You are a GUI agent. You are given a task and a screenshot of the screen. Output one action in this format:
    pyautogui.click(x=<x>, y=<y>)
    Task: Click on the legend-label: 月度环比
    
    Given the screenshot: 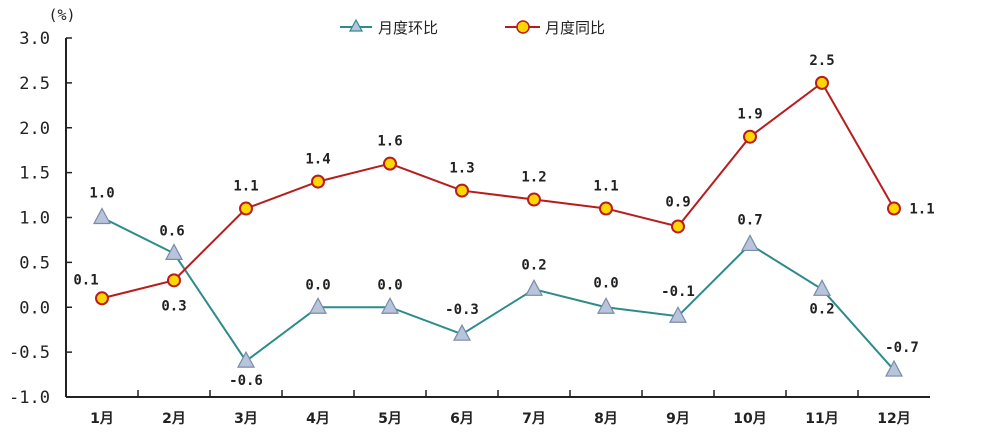 What is the action you would take?
    pyautogui.click(x=408, y=28)
    